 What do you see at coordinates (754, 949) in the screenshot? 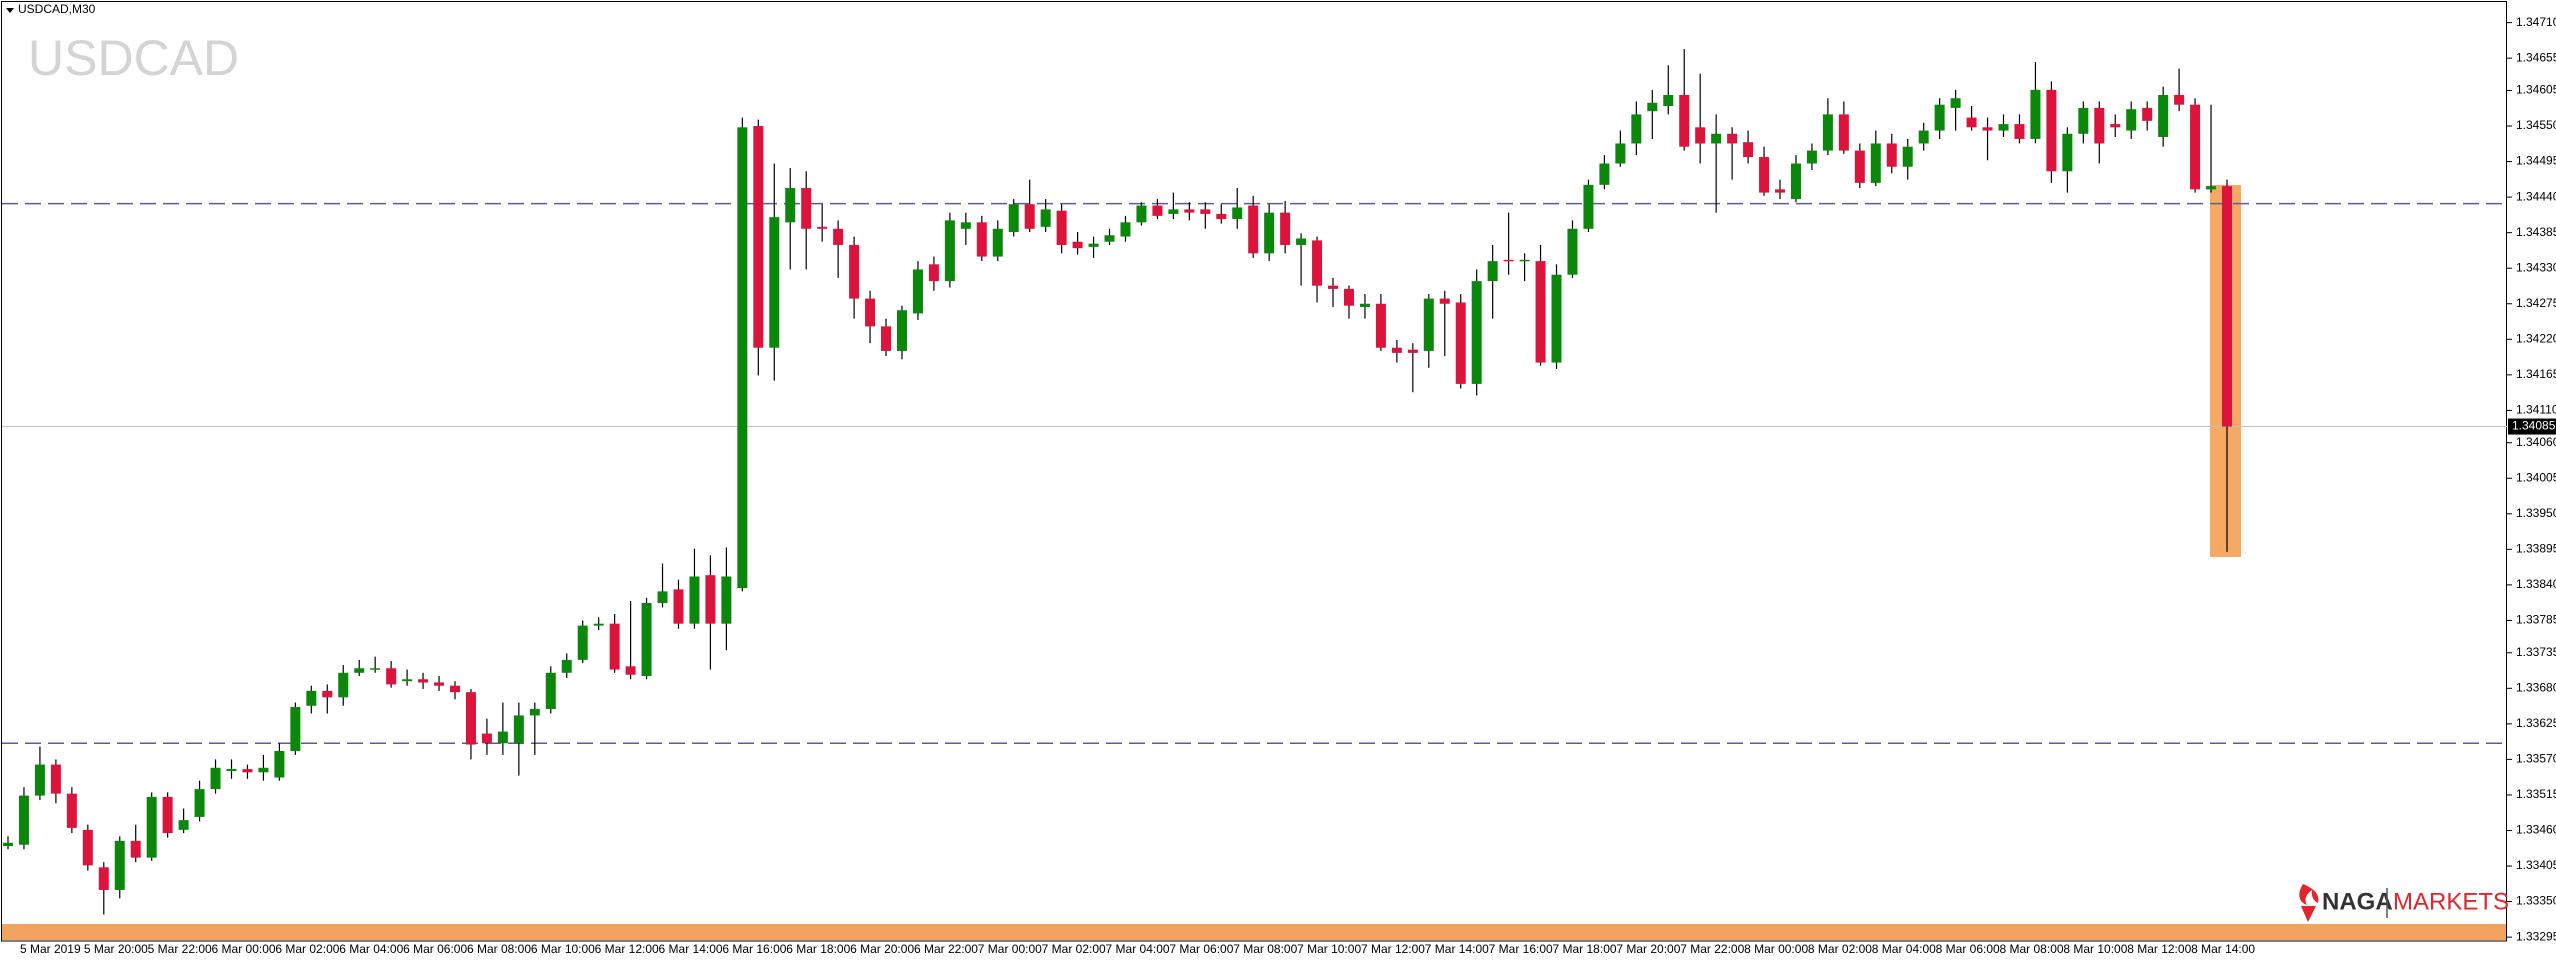
I see `x-tick-label: 6 Mar 16:00` at bounding box center [754, 949].